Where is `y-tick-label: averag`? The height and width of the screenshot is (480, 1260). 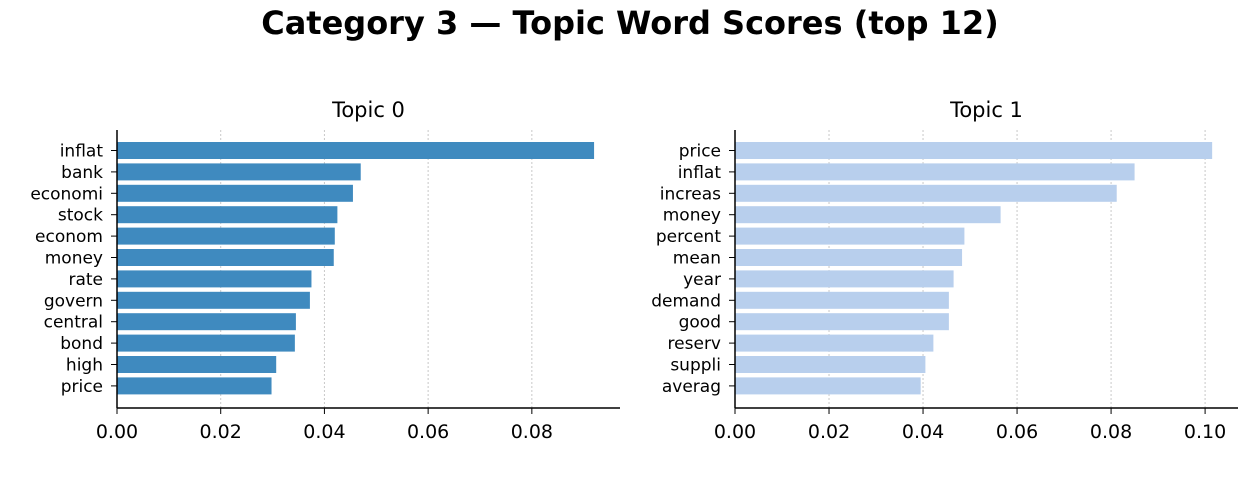 y-tick-label: averag is located at coordinates (691, 387).